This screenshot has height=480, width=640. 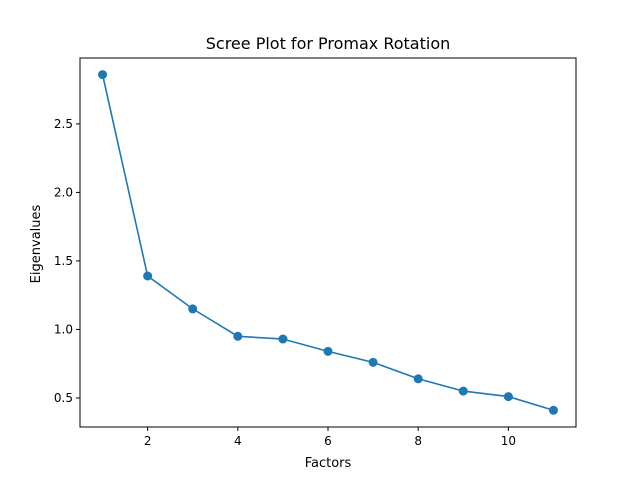 I want to click on x-tick-label: 8, so click(x=418, y=441).